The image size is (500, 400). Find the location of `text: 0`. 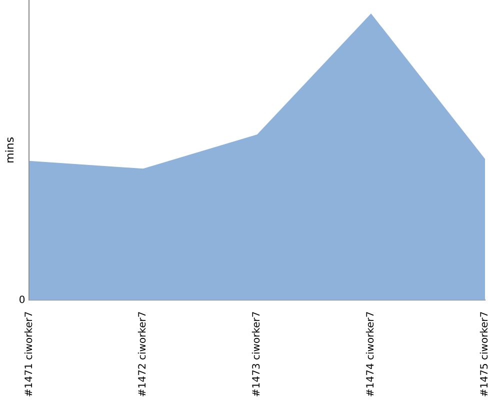

text: 0 is located at coordinates (22, 300).